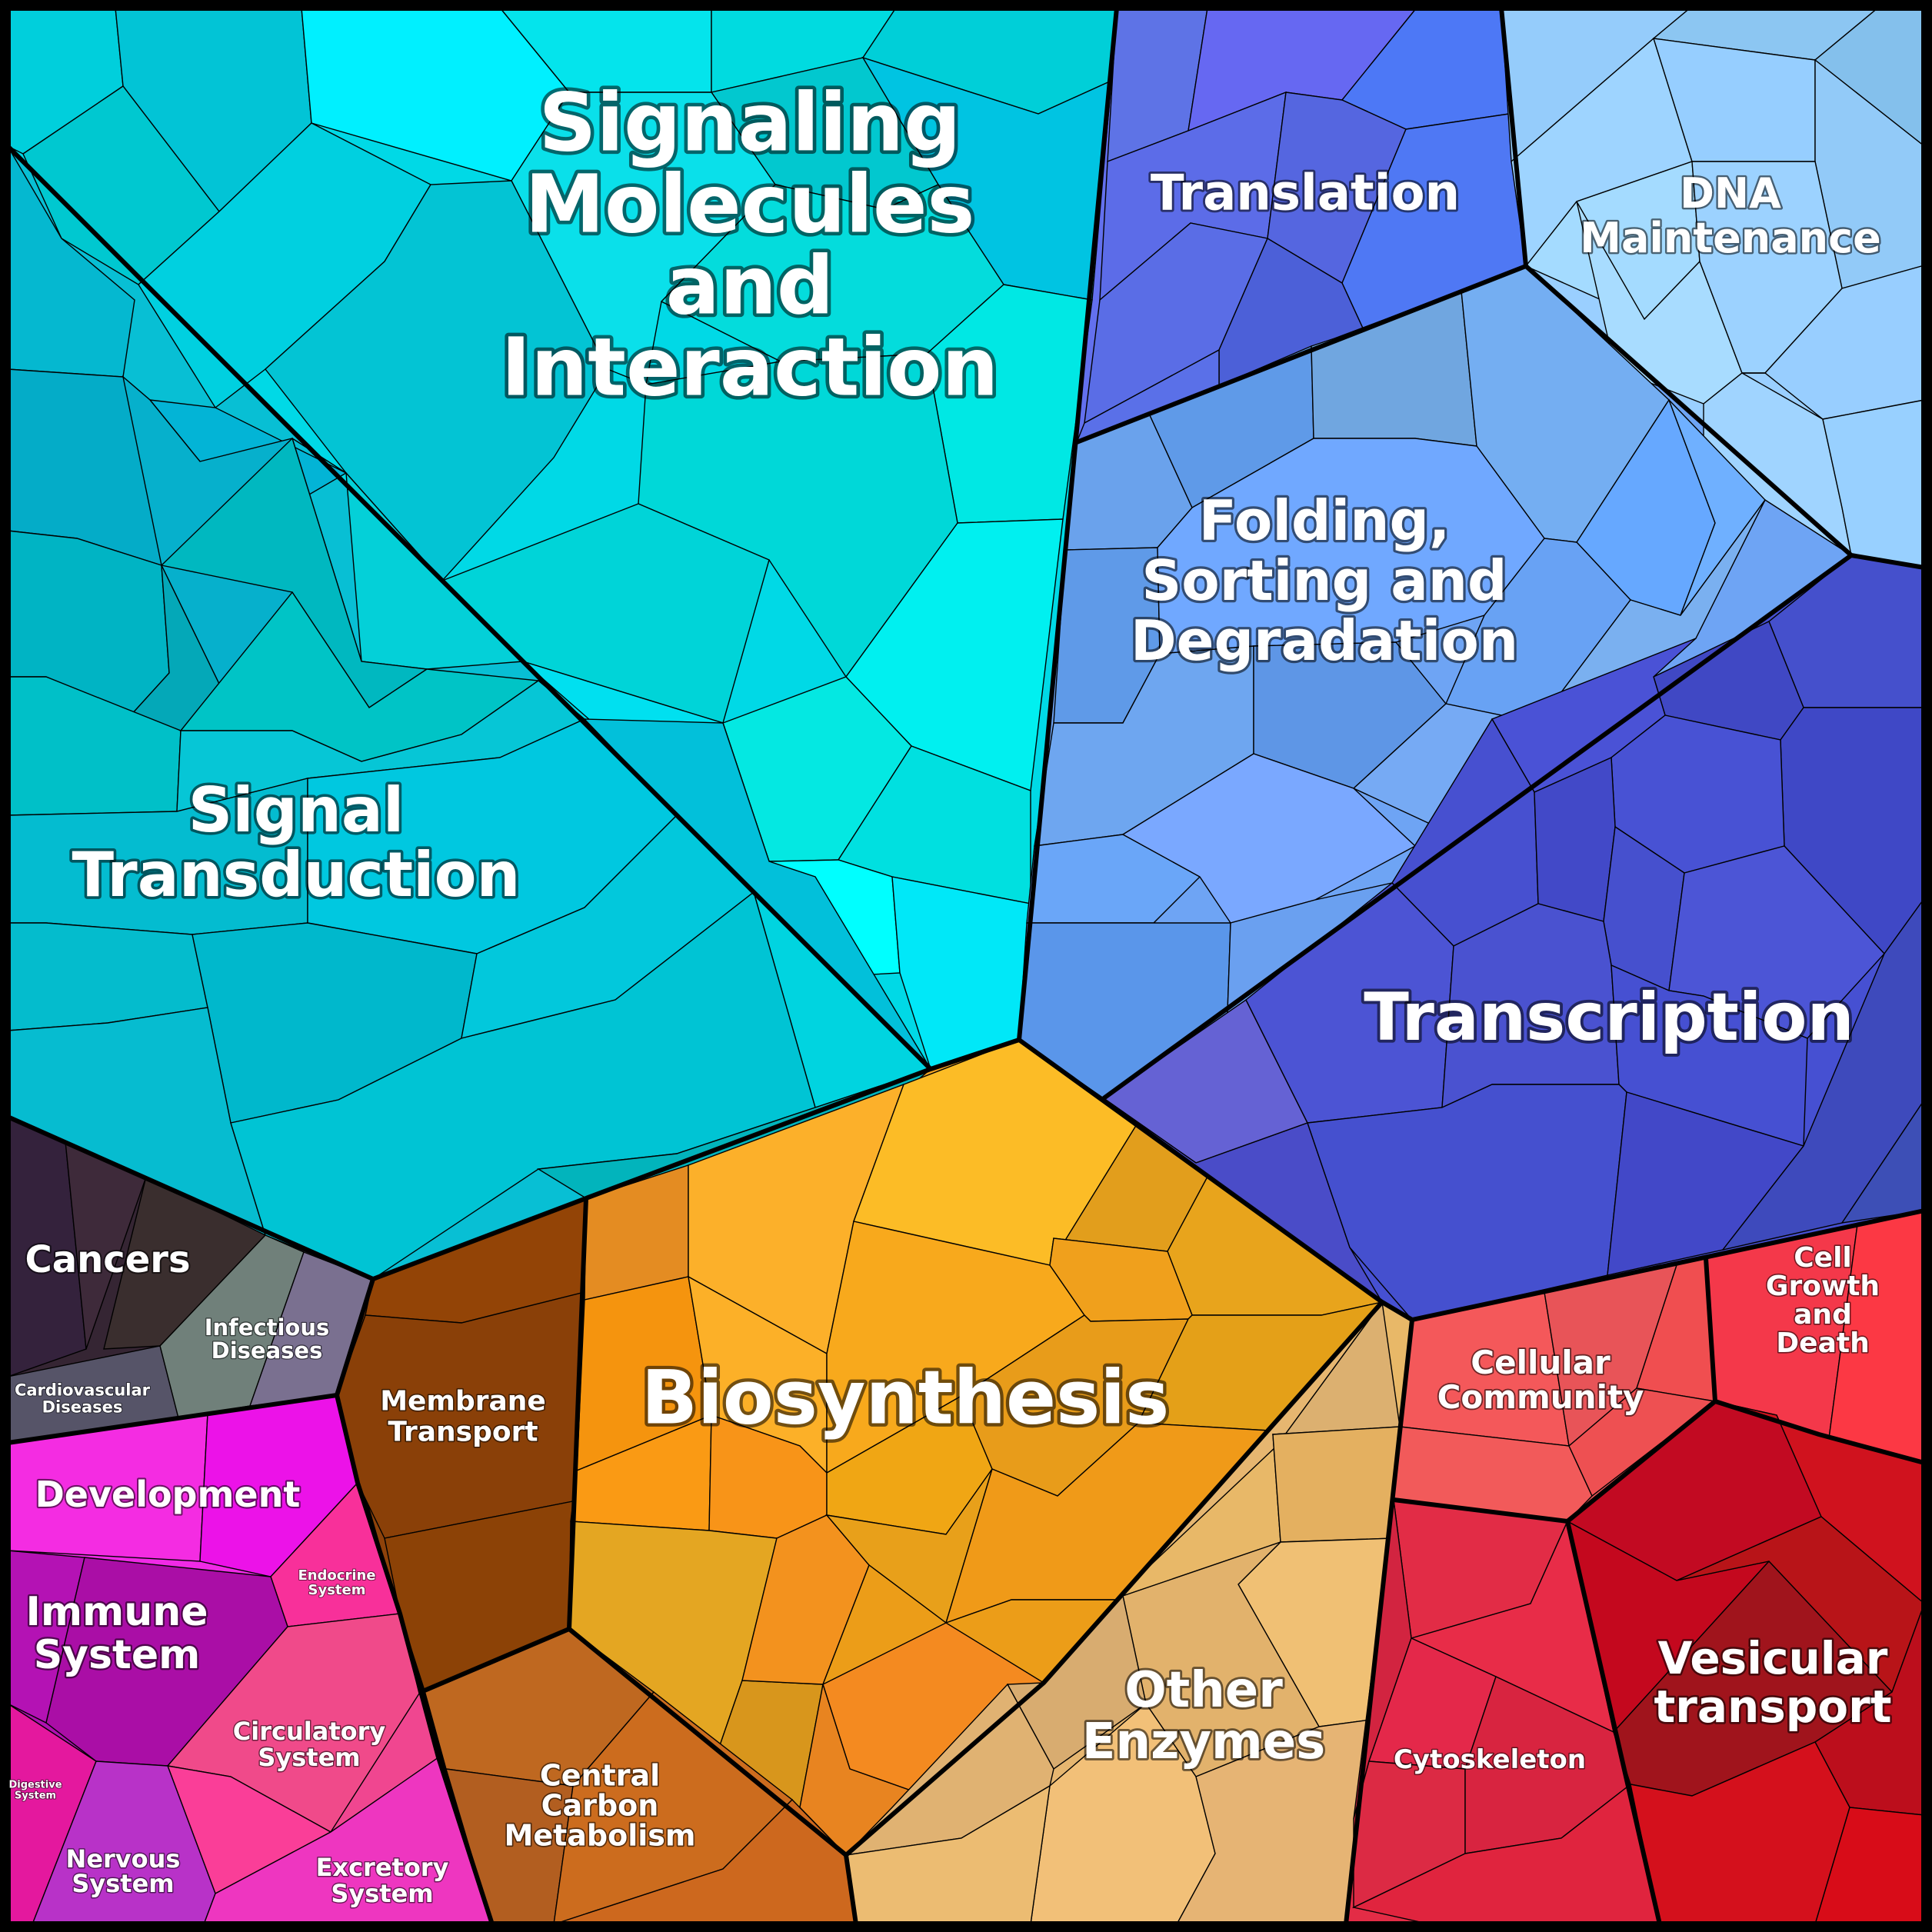 The width and height of the screenshot is (1932, 1932). Describe the element at coordinates (750, 244) in the screenshot. I see `label-signaling: Signaling Molecules and Interaction` at that location.